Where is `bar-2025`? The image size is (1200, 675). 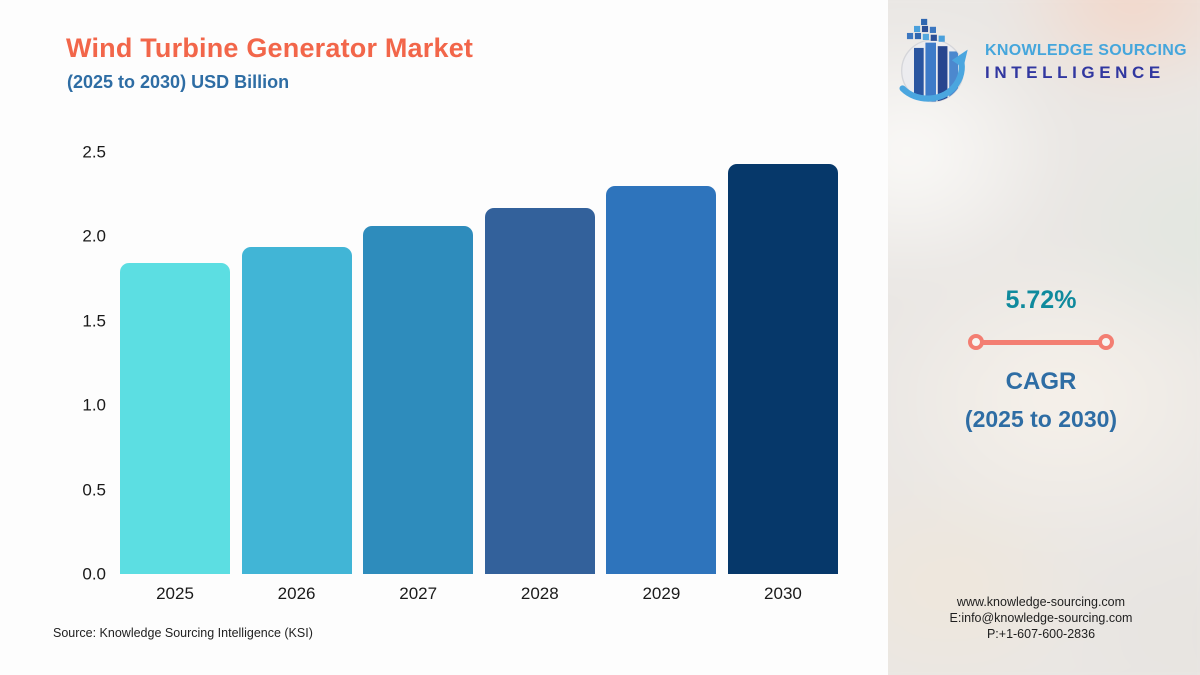 bar-2025 is located at coordinates (175, 418).